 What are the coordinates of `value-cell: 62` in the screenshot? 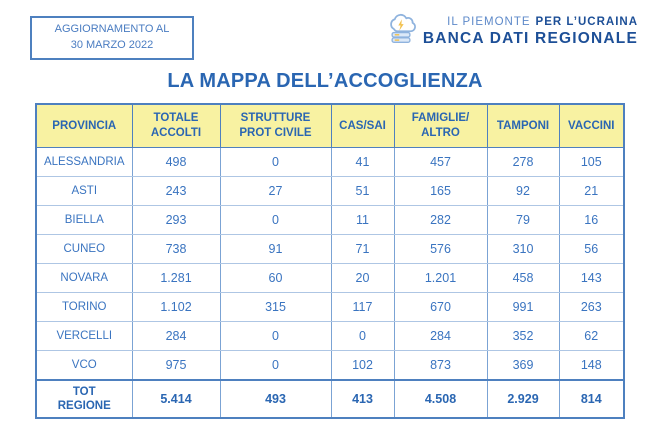 It's located at (591, 336).